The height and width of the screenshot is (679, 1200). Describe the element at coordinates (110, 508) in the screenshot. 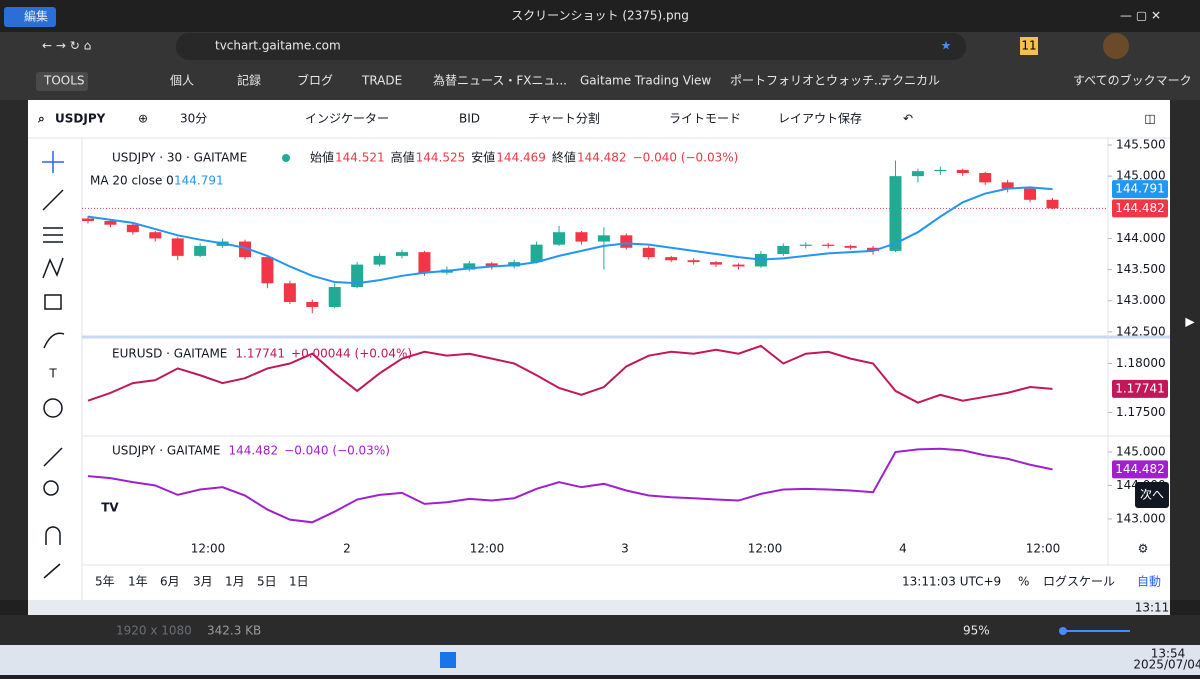

I see `logo: TV` at that location.